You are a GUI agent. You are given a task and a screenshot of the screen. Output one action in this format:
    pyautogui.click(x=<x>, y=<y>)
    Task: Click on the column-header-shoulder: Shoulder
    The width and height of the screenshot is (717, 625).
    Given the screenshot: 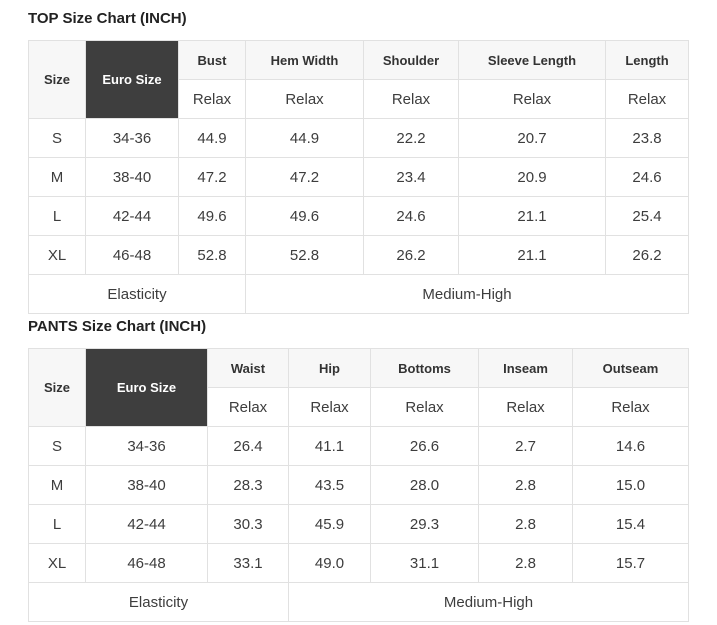 What is the action you would take?
    pyautogui.click(x=411, y=60)
    